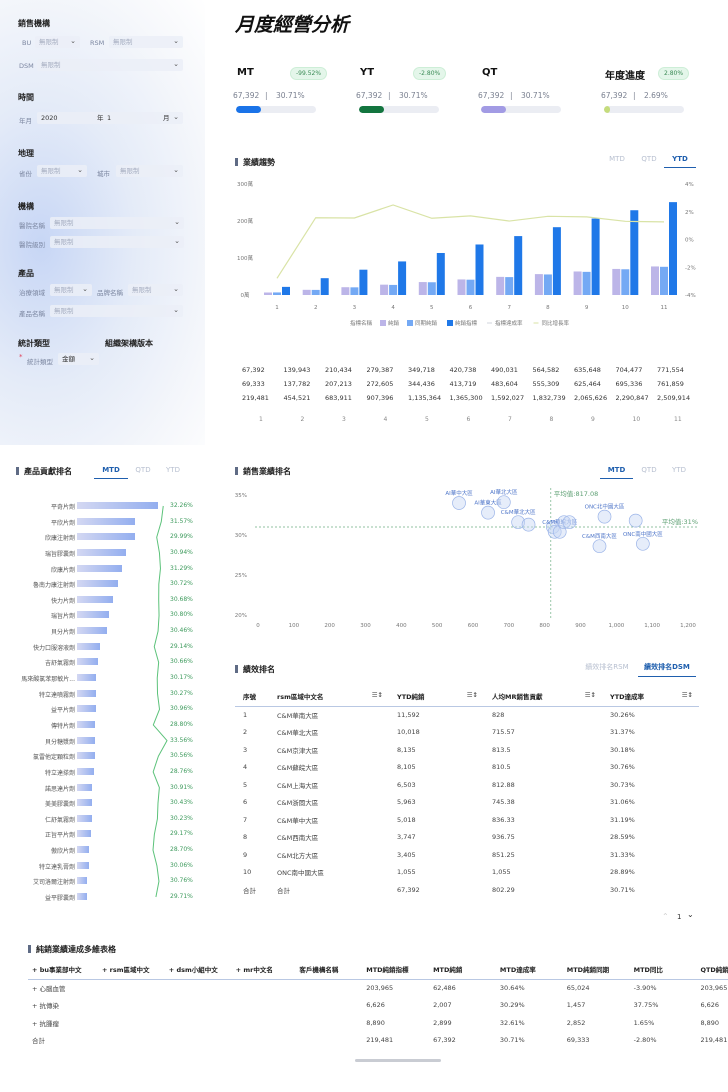 This screenshot has height=1092, width=728. What do you see at coordinates (181, 631) in the screenshot?
I see `product-rate: 30.46%` at bounding box center [181, 631].